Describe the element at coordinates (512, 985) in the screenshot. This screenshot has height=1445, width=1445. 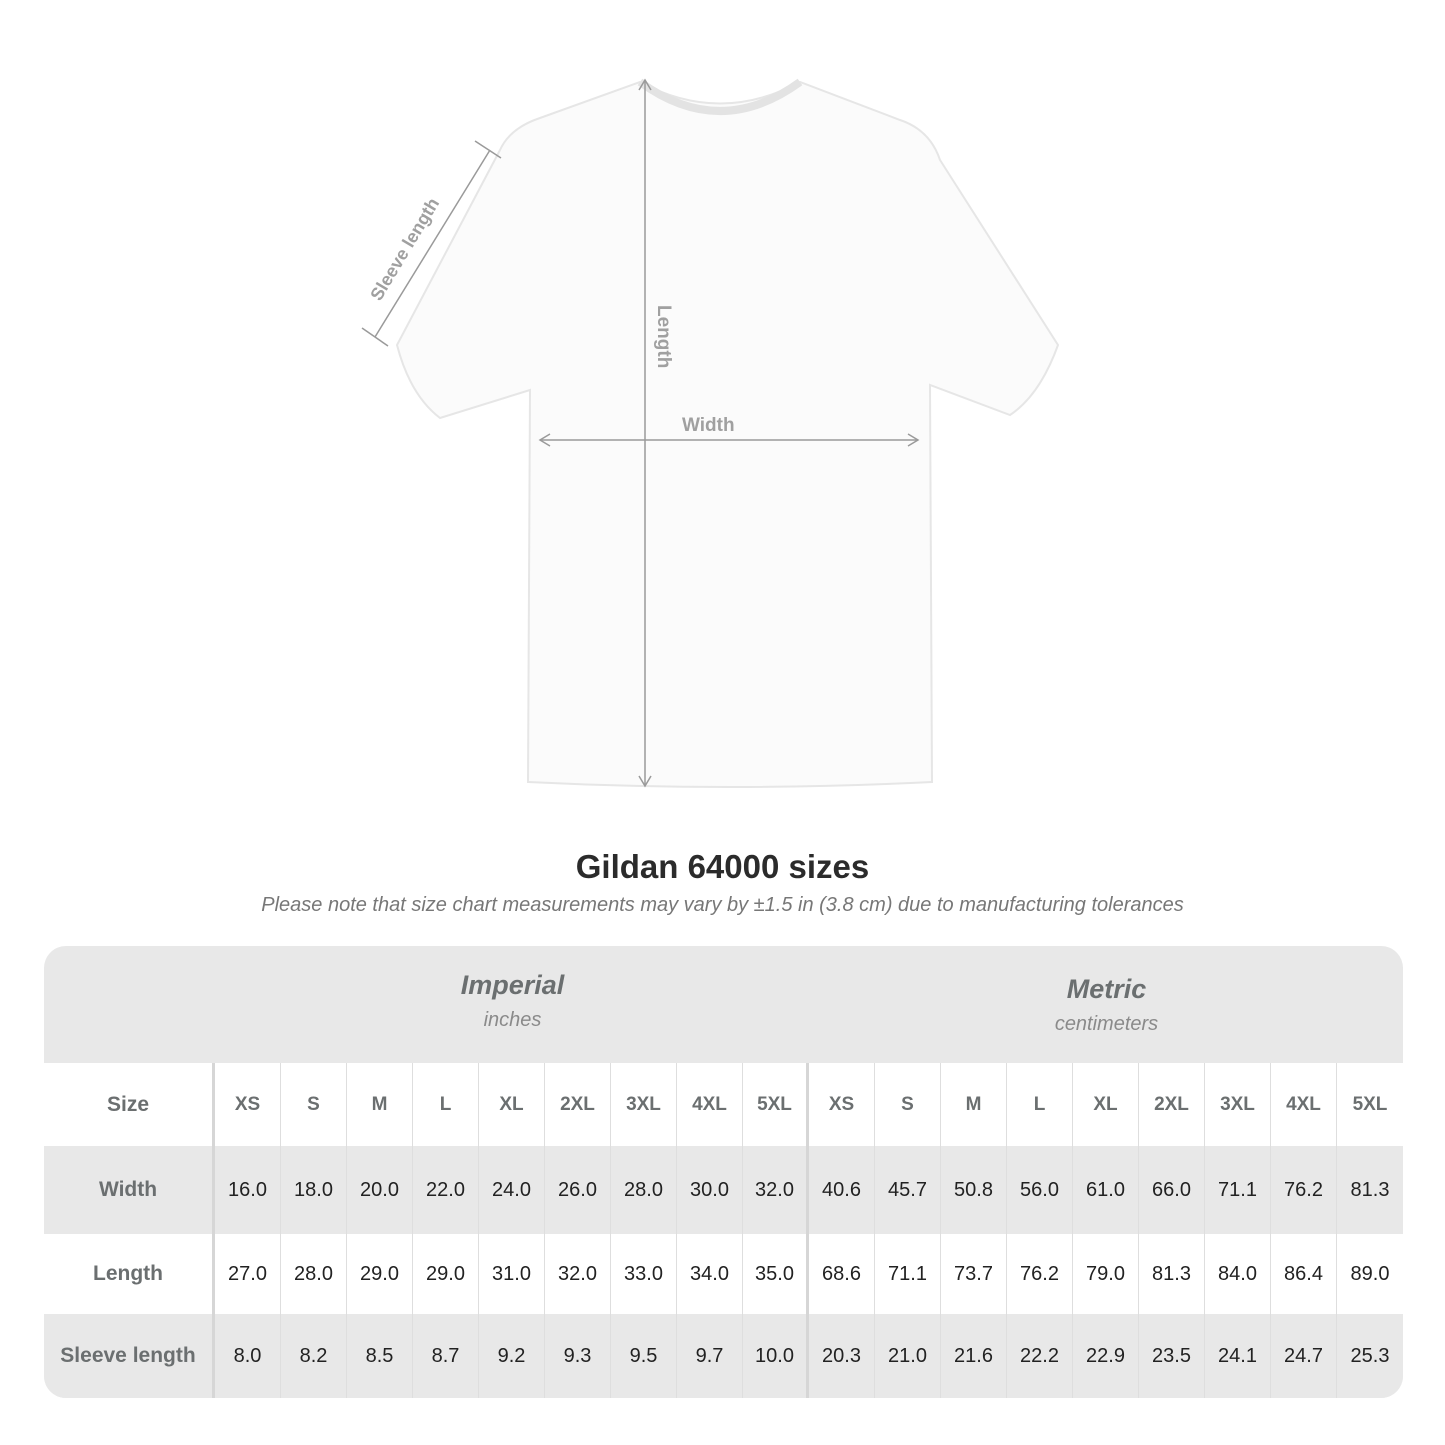
I see `imperial-title: Imperial` at that location.